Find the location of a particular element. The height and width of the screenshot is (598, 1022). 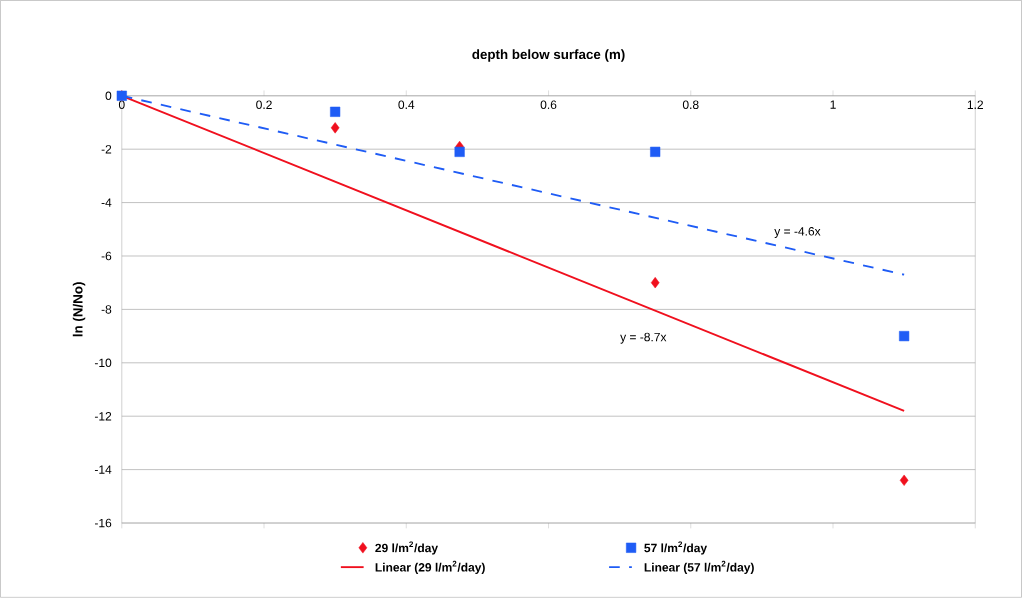

y-tick-label: -8 is located at coordinates (106, 309).